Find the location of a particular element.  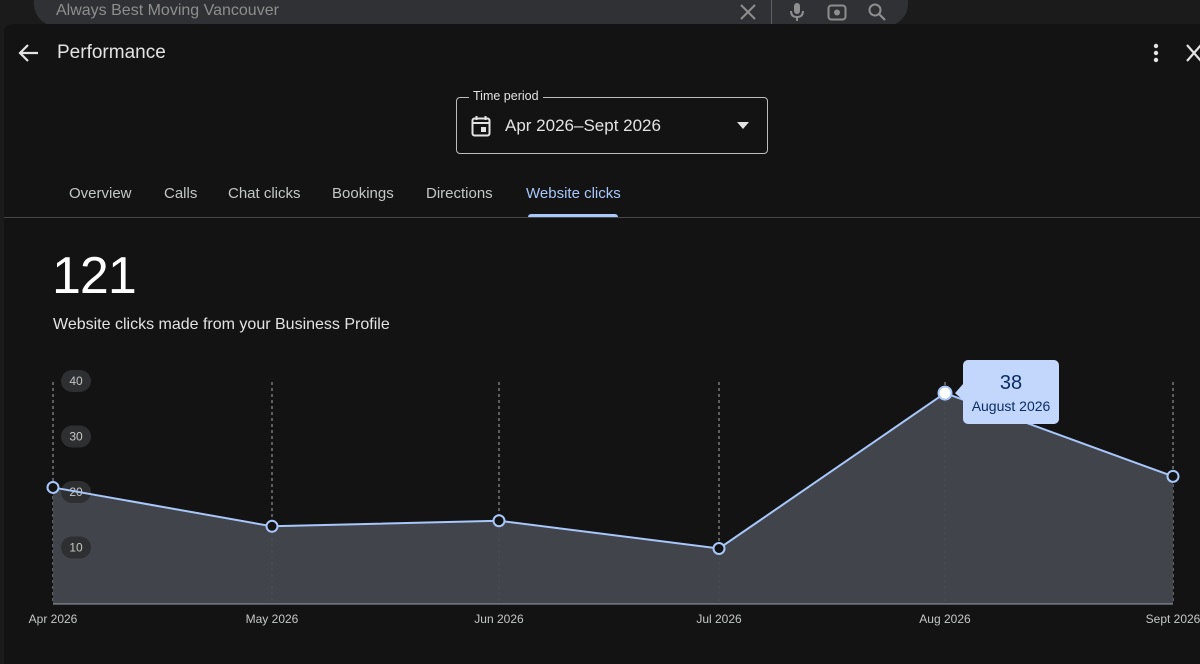

x-tick-label: Sept 2026 is located at coordinates (1173, 619).